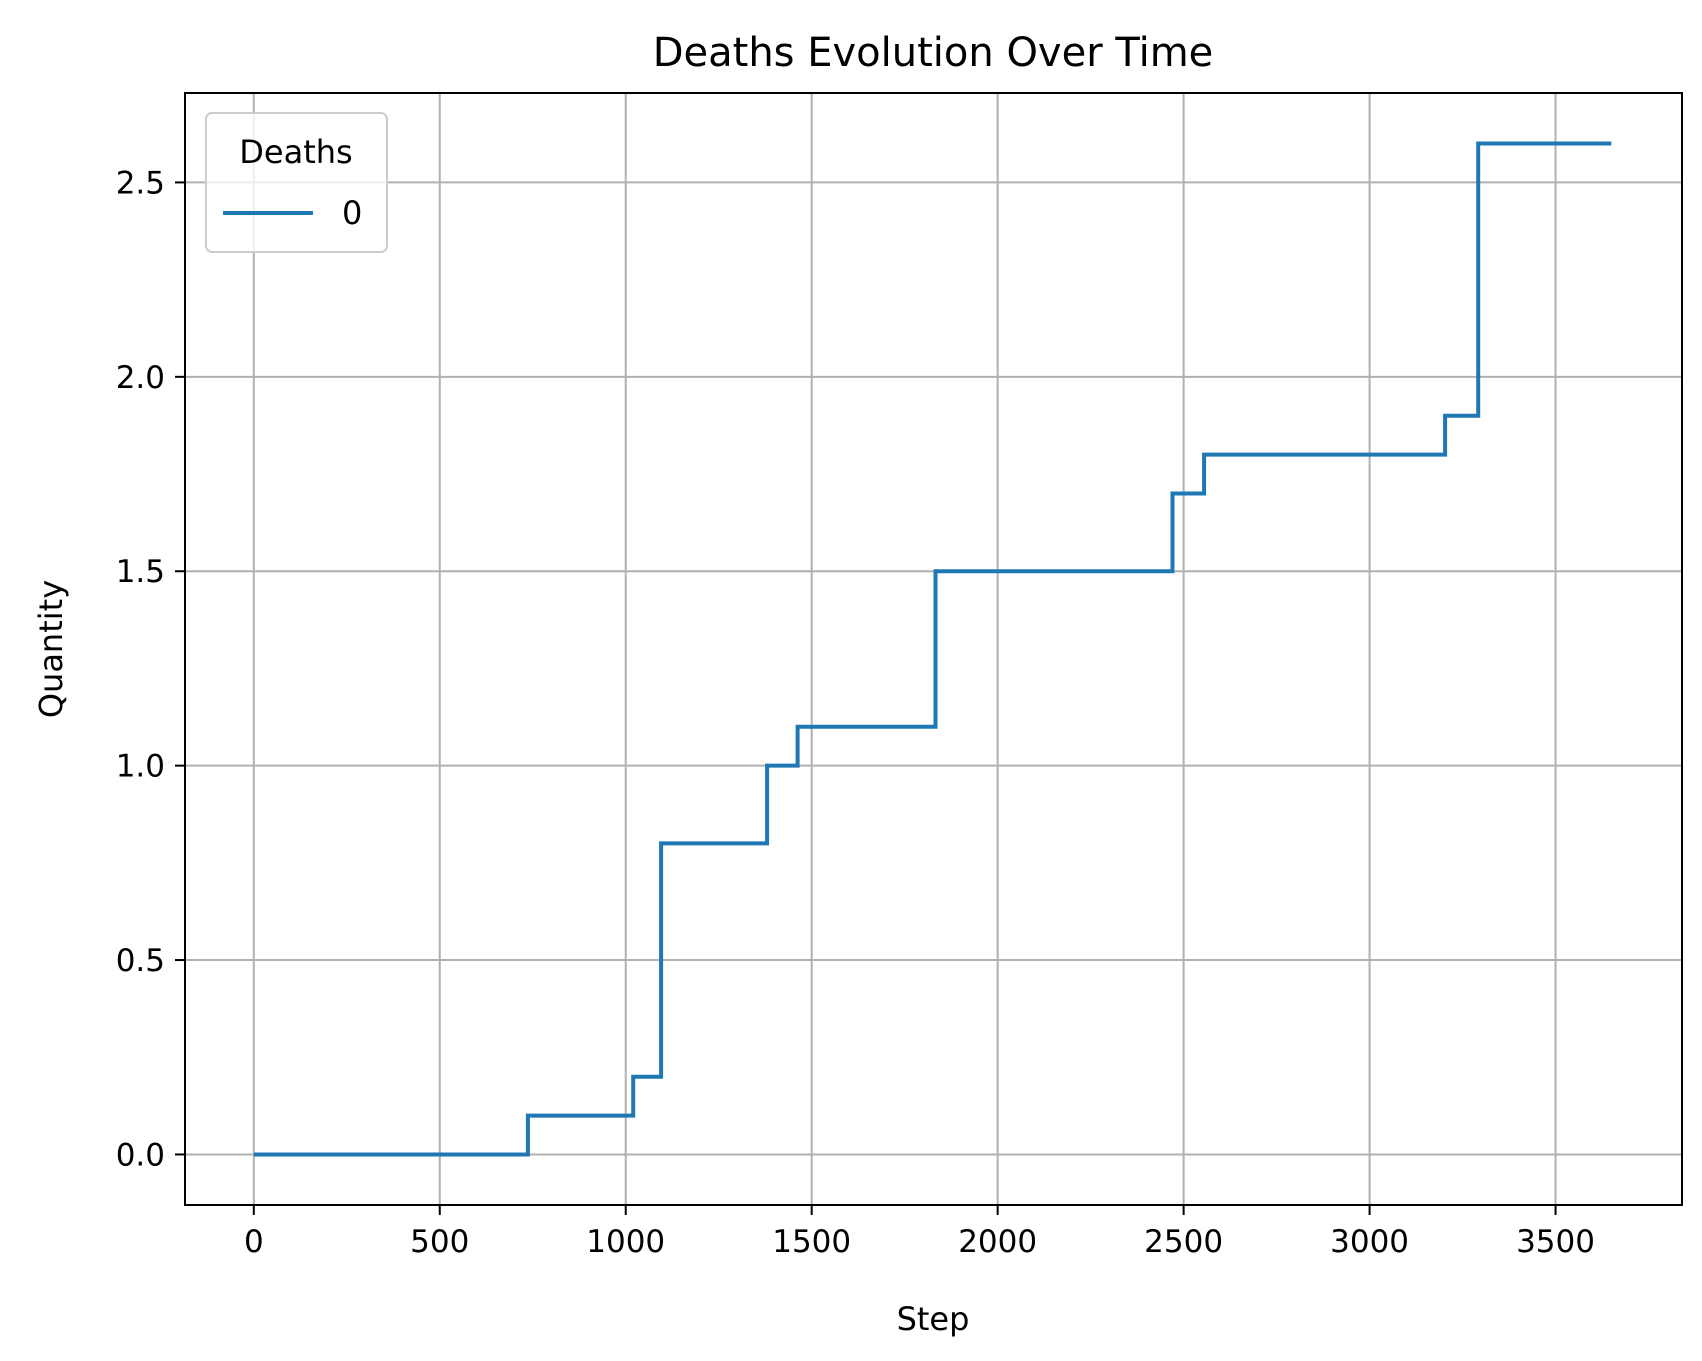  I want to click on y-tick-label: 1.0, so click(140, 767).